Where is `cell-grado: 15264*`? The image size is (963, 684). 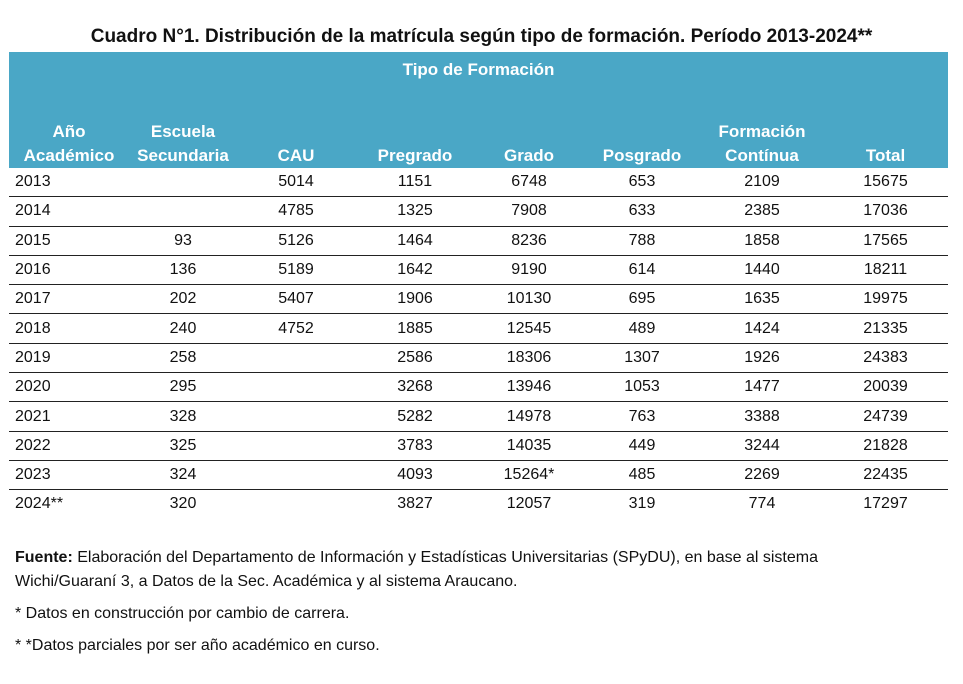 cell-grado: 15264* is located at coordinates (529, 475).